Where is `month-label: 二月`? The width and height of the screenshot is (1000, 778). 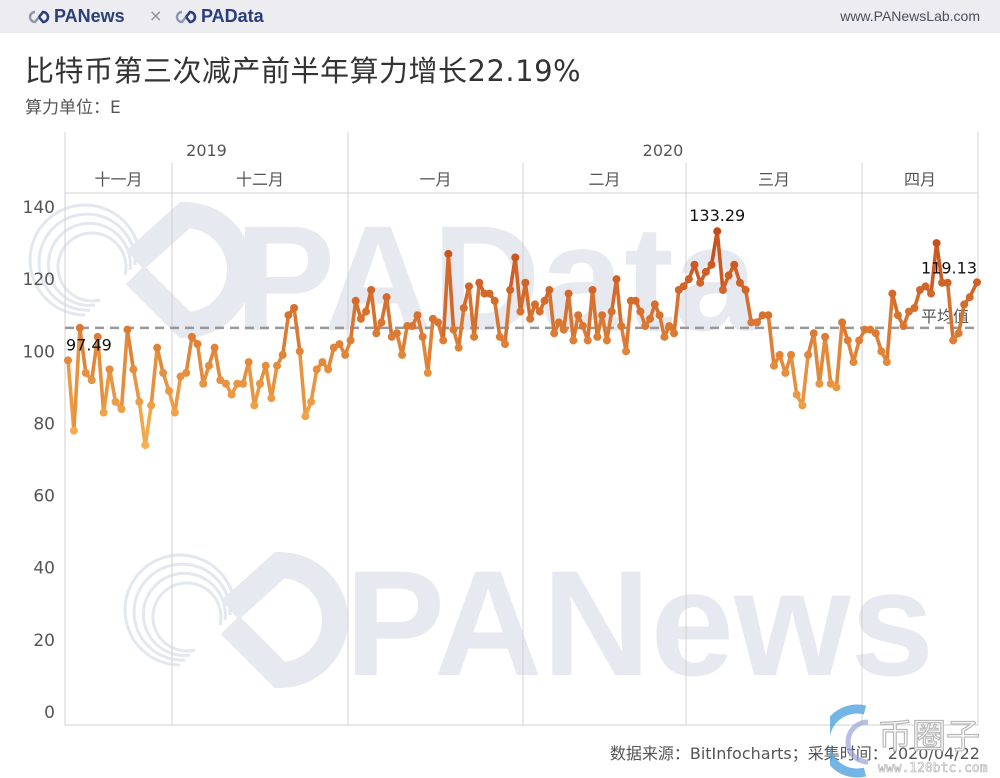
month-label: 二月 is located at coordinates (604, 179).